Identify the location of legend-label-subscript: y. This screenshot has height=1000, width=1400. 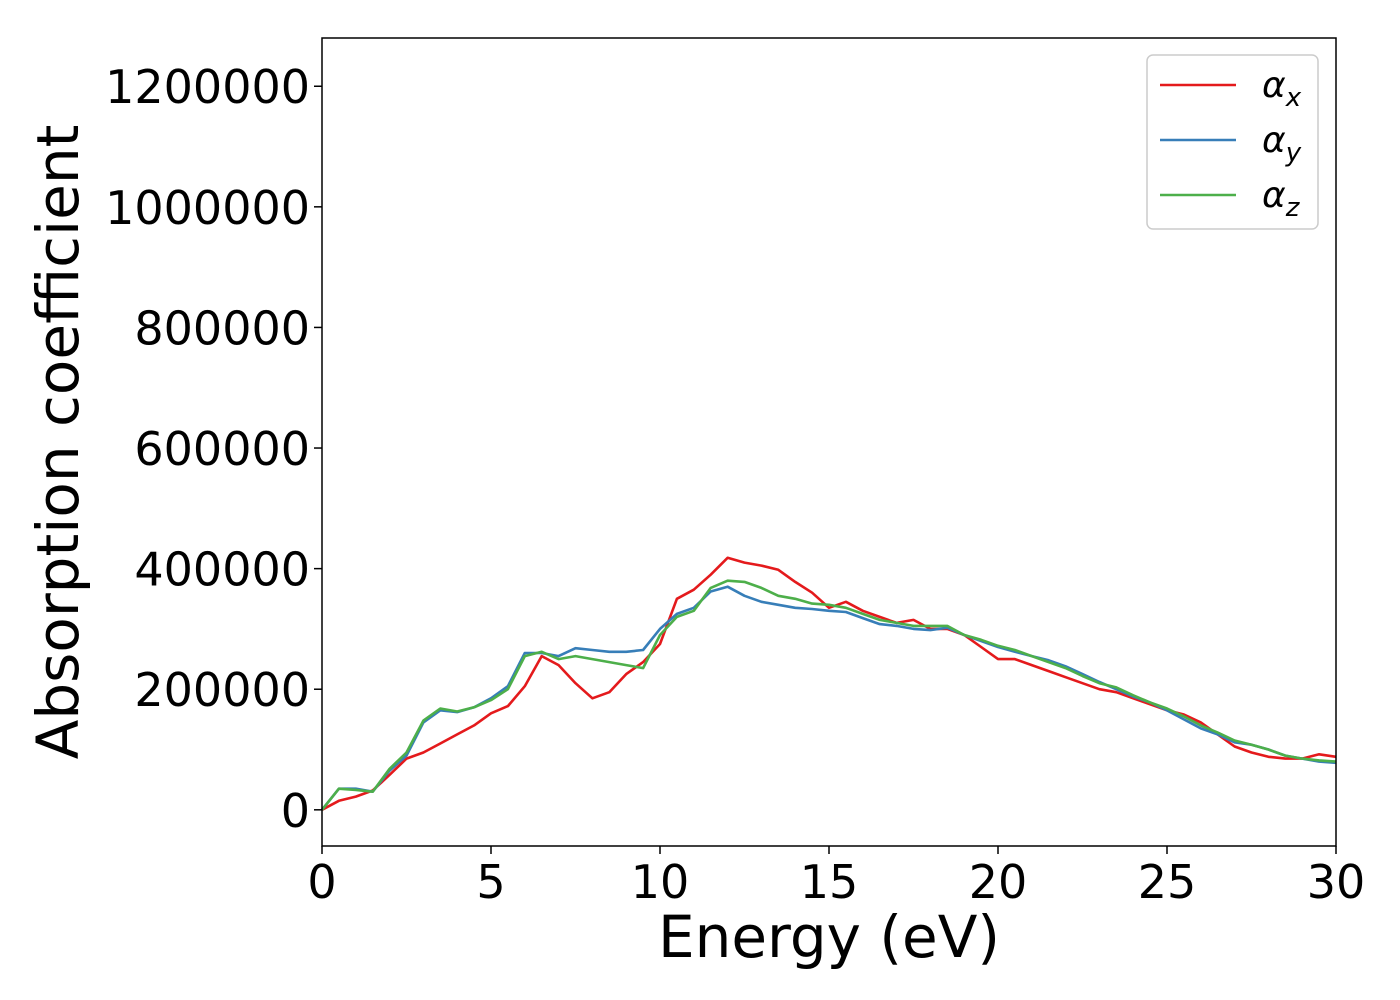
(1293, 153).